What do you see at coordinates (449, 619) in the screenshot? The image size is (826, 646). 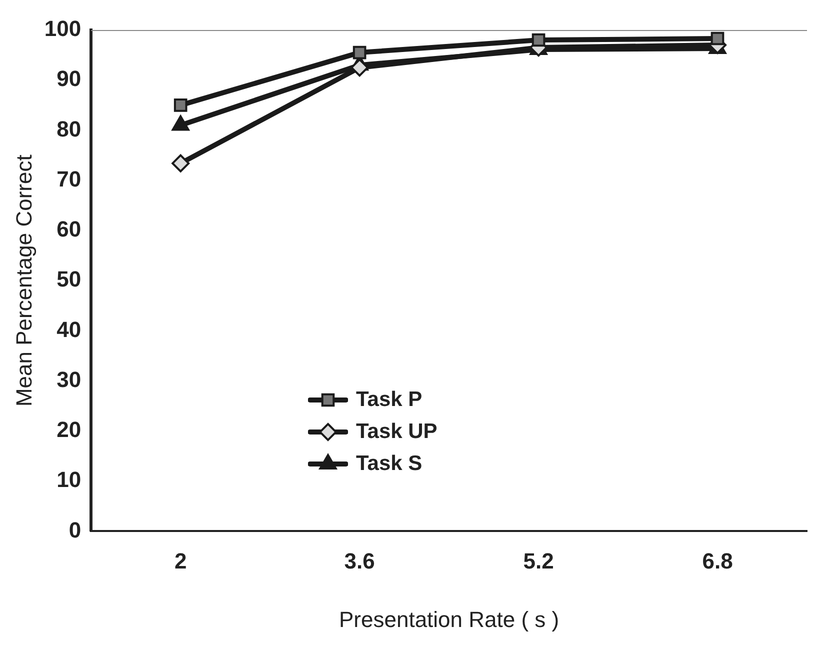 I see `x-axis-title: Presentation Rate ( s )` at bounding box center [449, 619].